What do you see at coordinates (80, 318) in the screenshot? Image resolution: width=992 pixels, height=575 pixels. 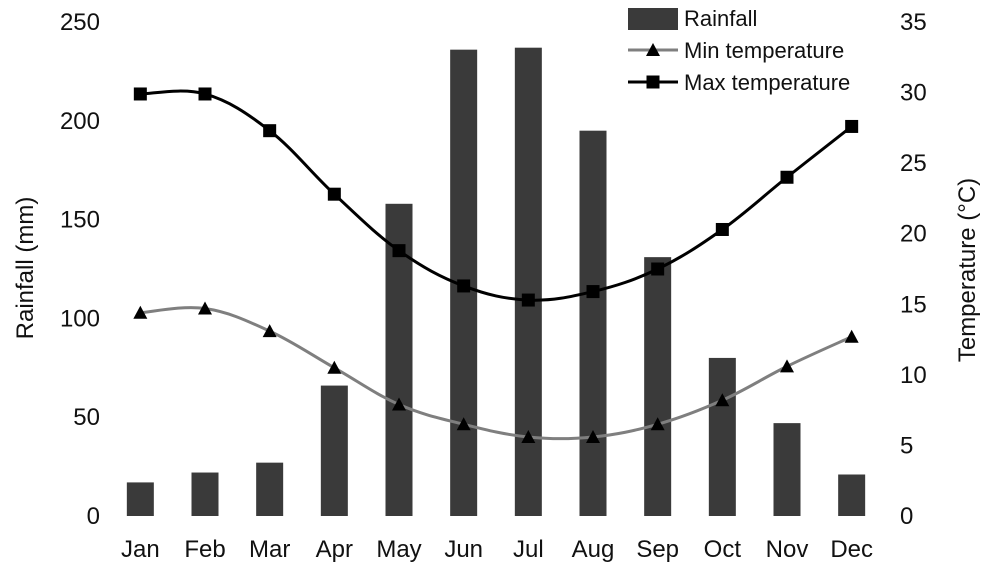 I see `left-tick-label: 100` at bounding box center [80, 318].